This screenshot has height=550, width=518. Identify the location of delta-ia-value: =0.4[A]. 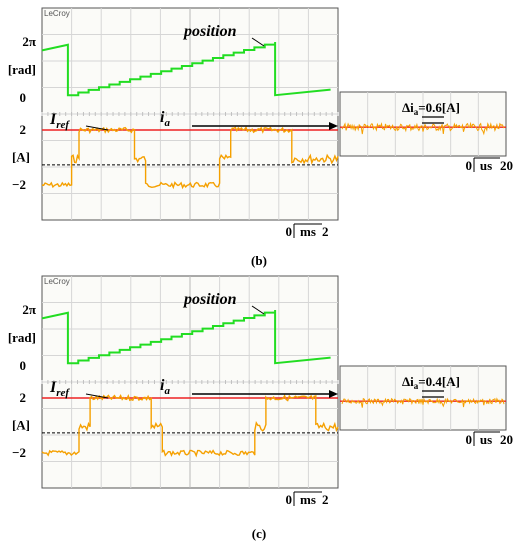
(439, 381).